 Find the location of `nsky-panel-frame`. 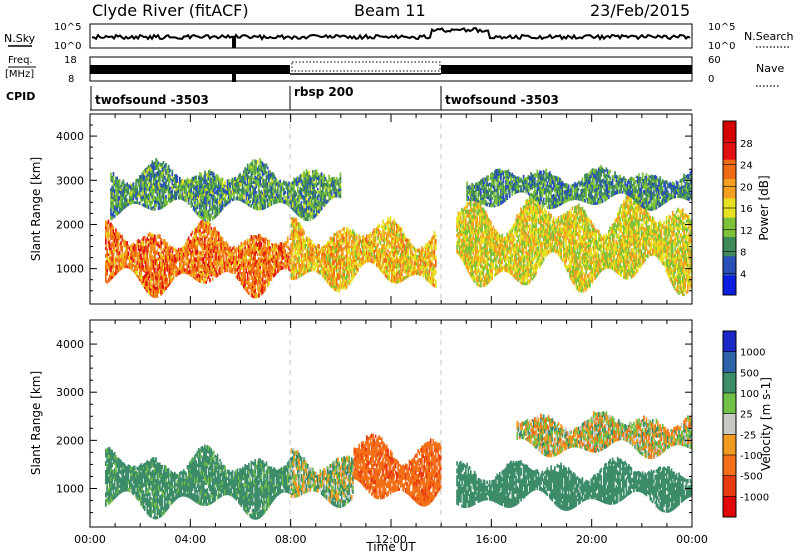

nsky-panel-frame is located at coordinates (391, 36).